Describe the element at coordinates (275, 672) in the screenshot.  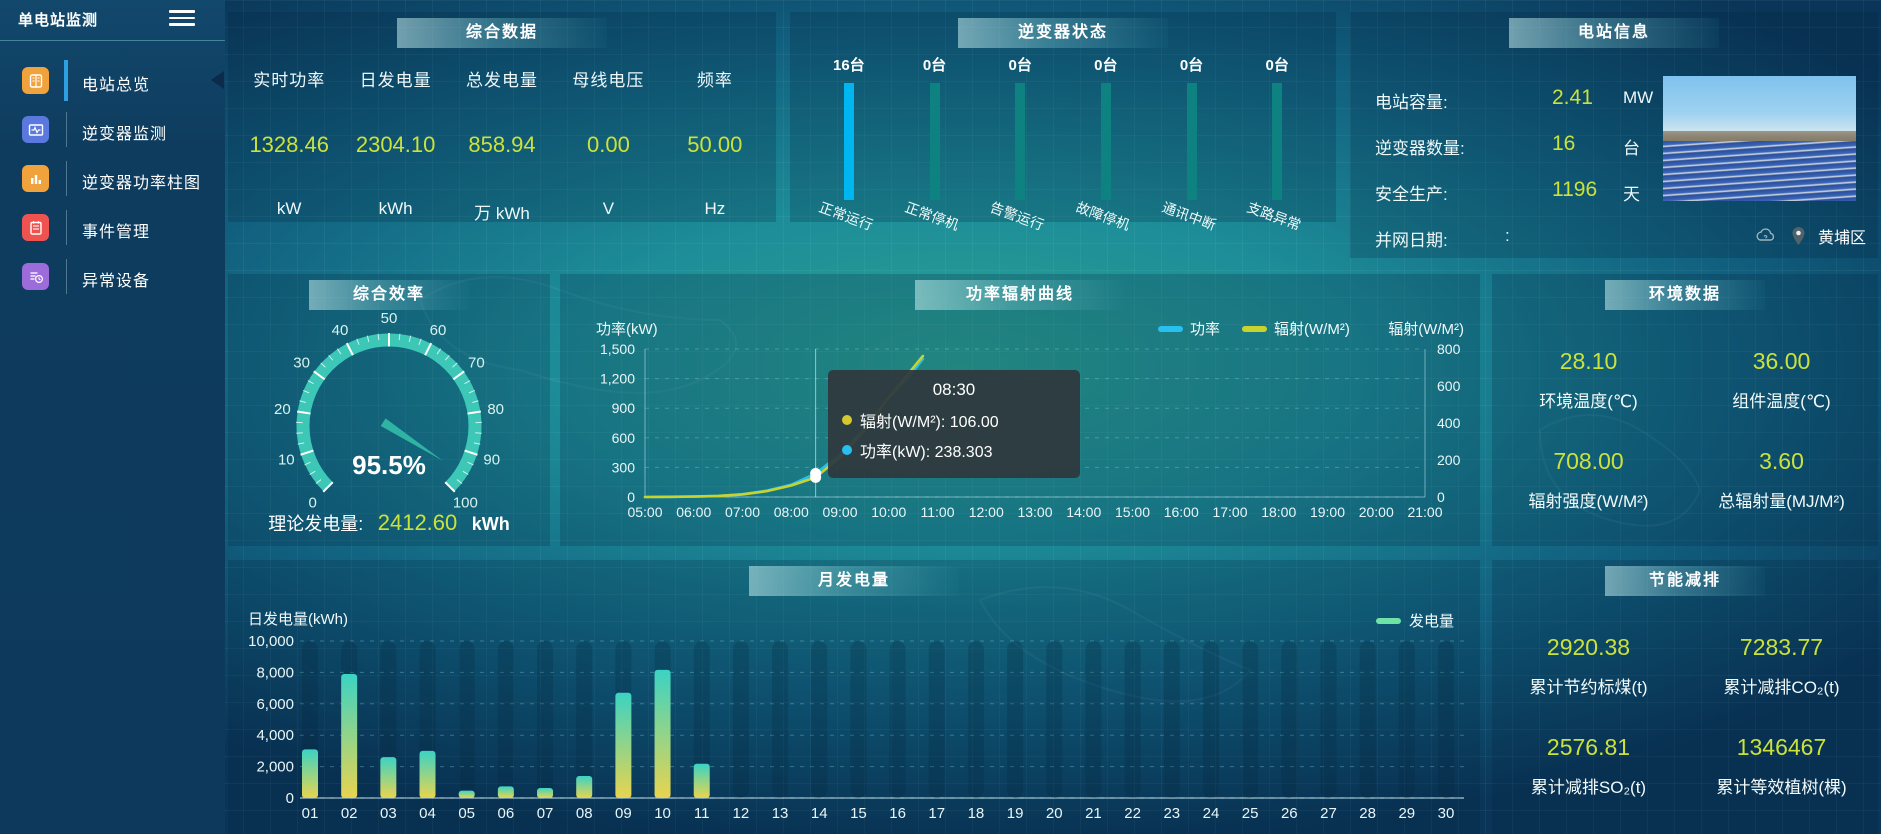
I see `svg-text: 8,000` at that location.